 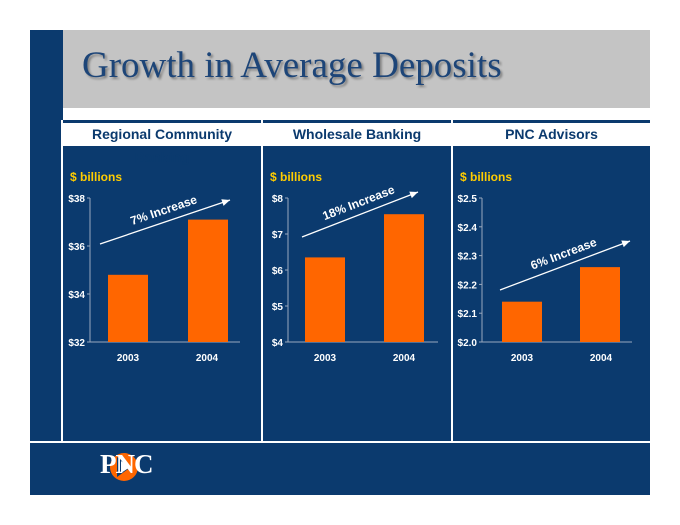 What do you see at coordinates (292, 65) in the screenshot?
I see `page-title: Growth in Average Deposits` at bounding box center [292, 65].